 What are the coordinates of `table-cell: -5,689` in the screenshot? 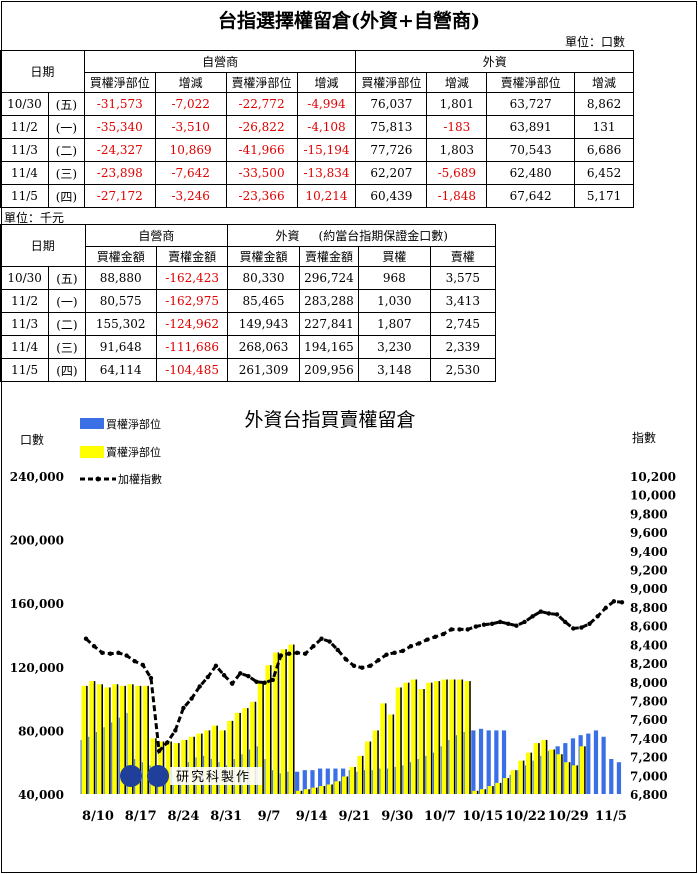 It's located at (457, 173).